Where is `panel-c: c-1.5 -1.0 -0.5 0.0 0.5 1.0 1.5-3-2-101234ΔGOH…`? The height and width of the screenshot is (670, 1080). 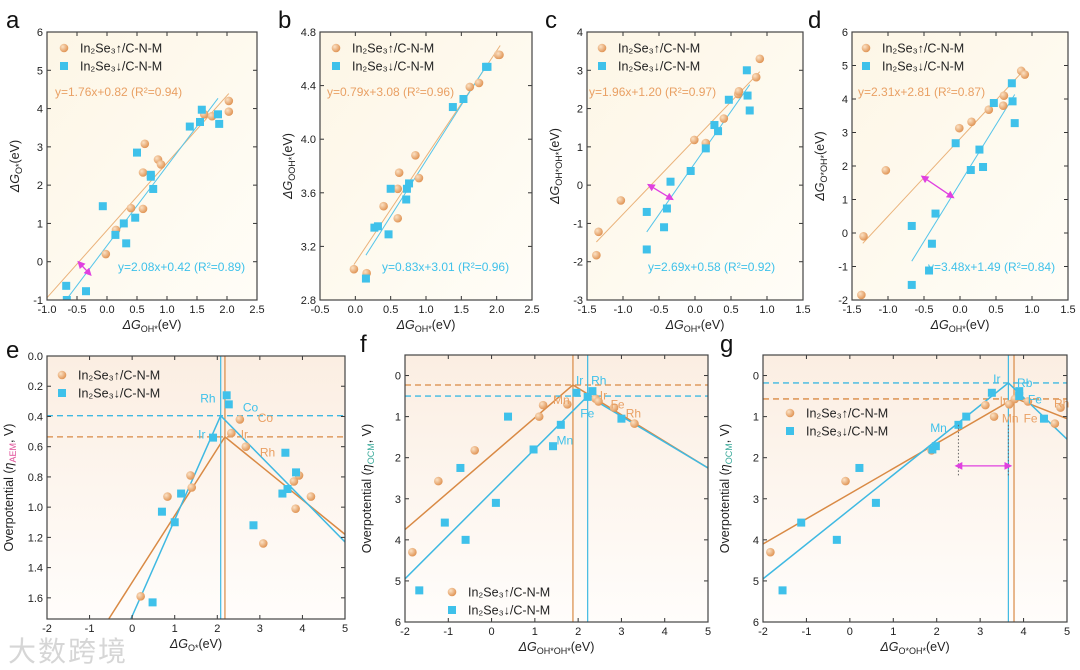 panel-c: c-1.5 -1.0 -0.5 0.0 0.5 1.0 1.5-3-2-101234ΔGOH… is located at coordinates (678, 170).